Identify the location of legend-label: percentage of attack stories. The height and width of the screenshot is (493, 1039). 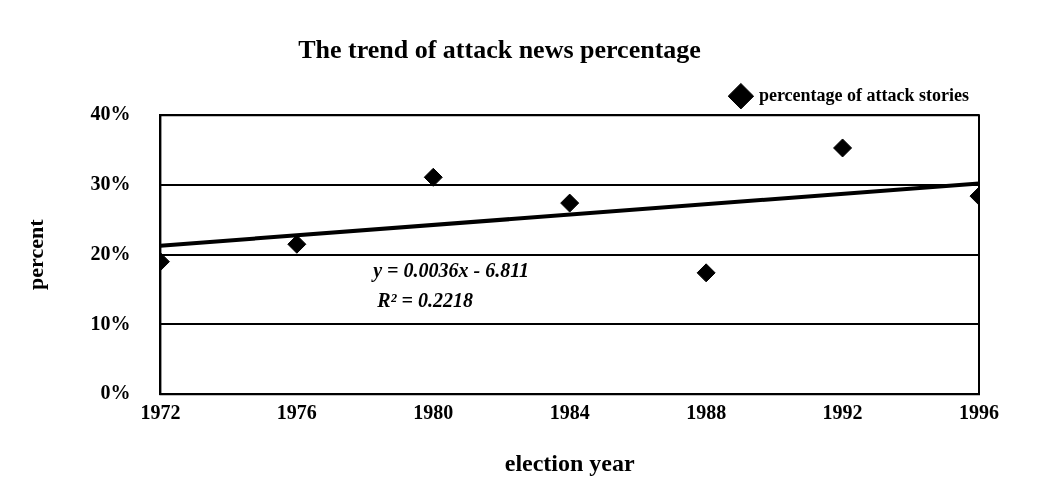
(864, 94).